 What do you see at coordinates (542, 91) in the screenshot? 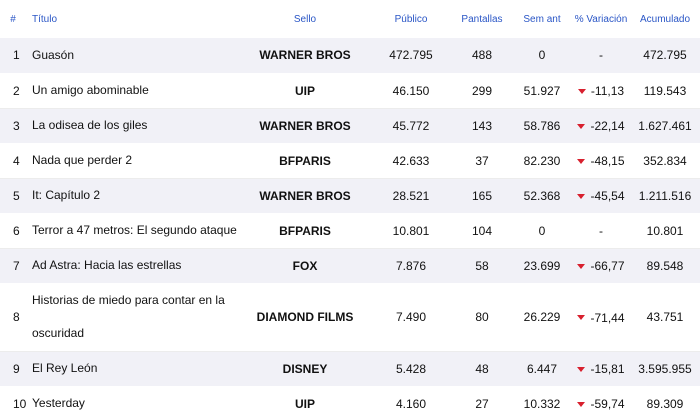
I see `cell-prev-week: 51.927` at bounding box center [542, 91].